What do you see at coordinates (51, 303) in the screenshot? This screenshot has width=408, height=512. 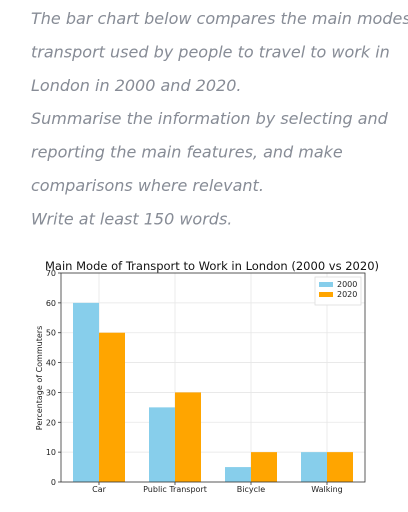 I see `y-tick-label: 60` at bounding box center [51, 303].